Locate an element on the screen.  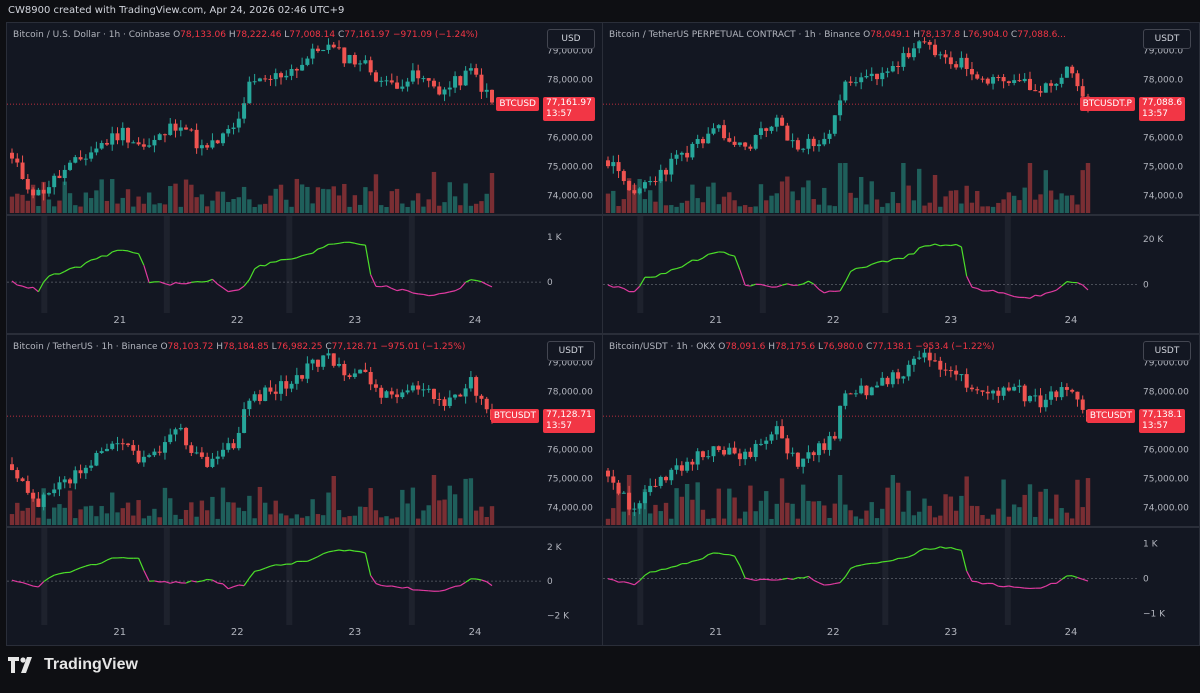
last-price-badge: 77,088.6 13:57 is located at coordinates (1162, 109).